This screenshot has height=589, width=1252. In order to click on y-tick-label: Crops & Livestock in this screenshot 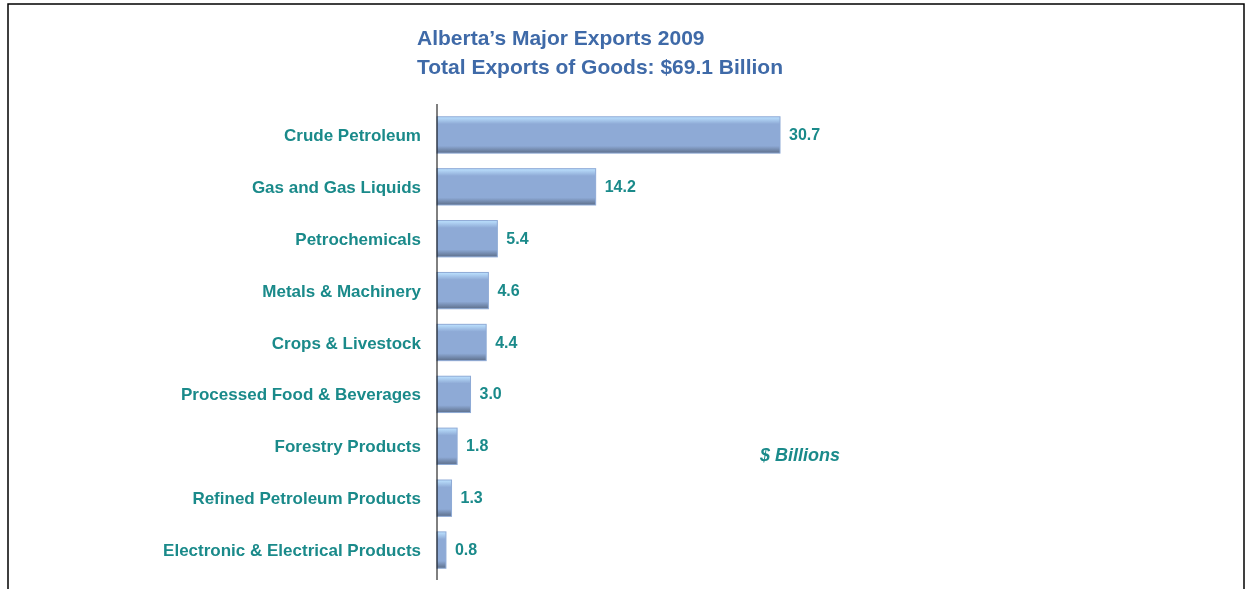, I will do `click(346, 343)`.